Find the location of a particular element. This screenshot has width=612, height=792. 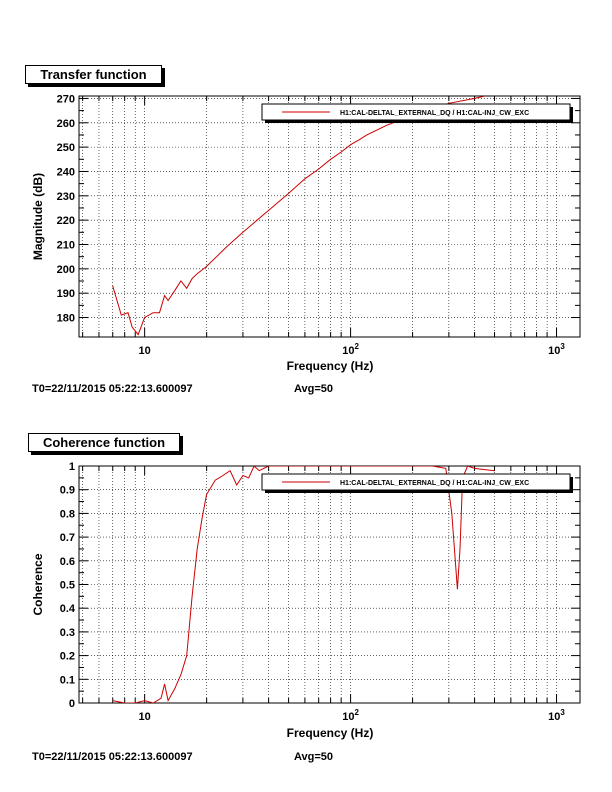

y-tick-label: 190 is located at coordinates (66, 294).